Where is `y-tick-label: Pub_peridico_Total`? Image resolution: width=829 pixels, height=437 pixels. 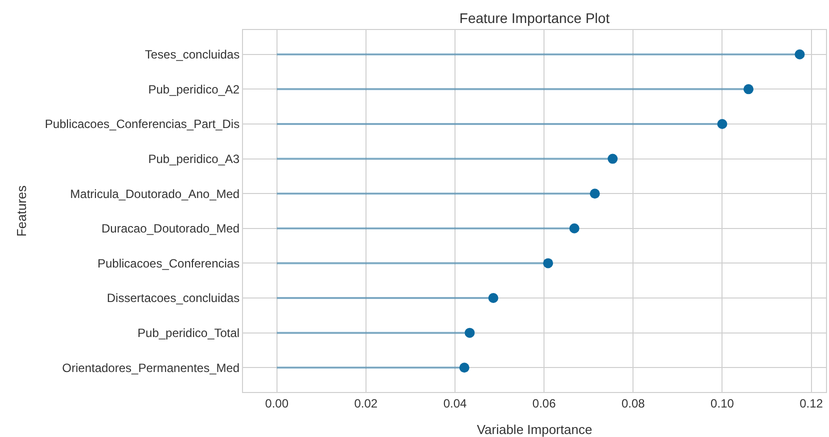
y-tick-label: Pub_peridico_Total is located at coordinates (189, 333).